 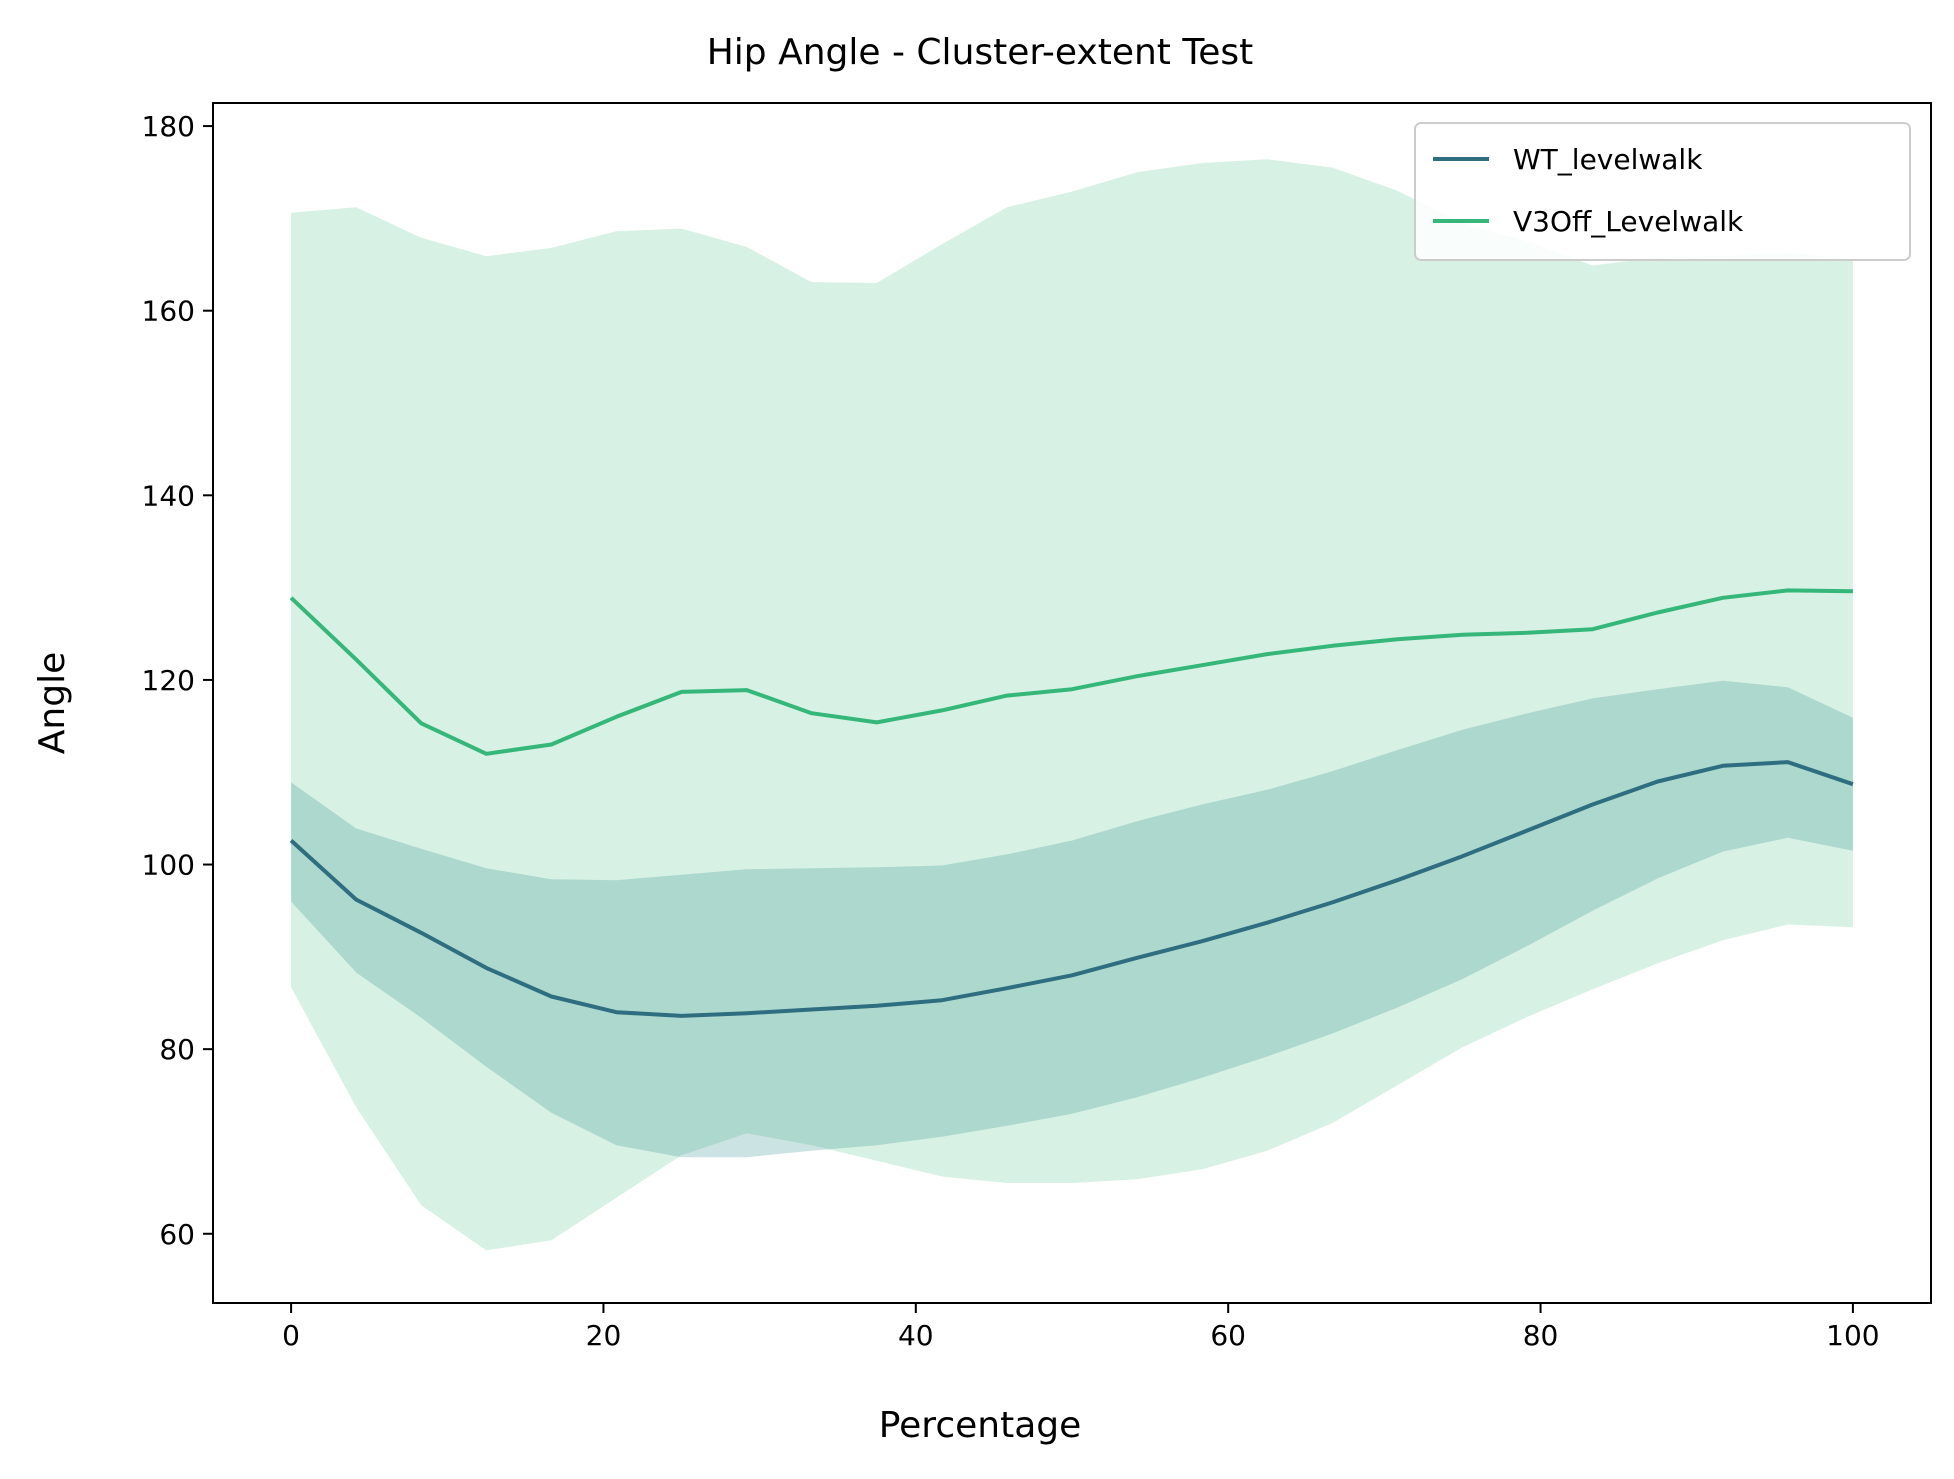 I want to click on legend: WT_levelwalk V3Off_Levelwalk, so click(x=1662, y=191).